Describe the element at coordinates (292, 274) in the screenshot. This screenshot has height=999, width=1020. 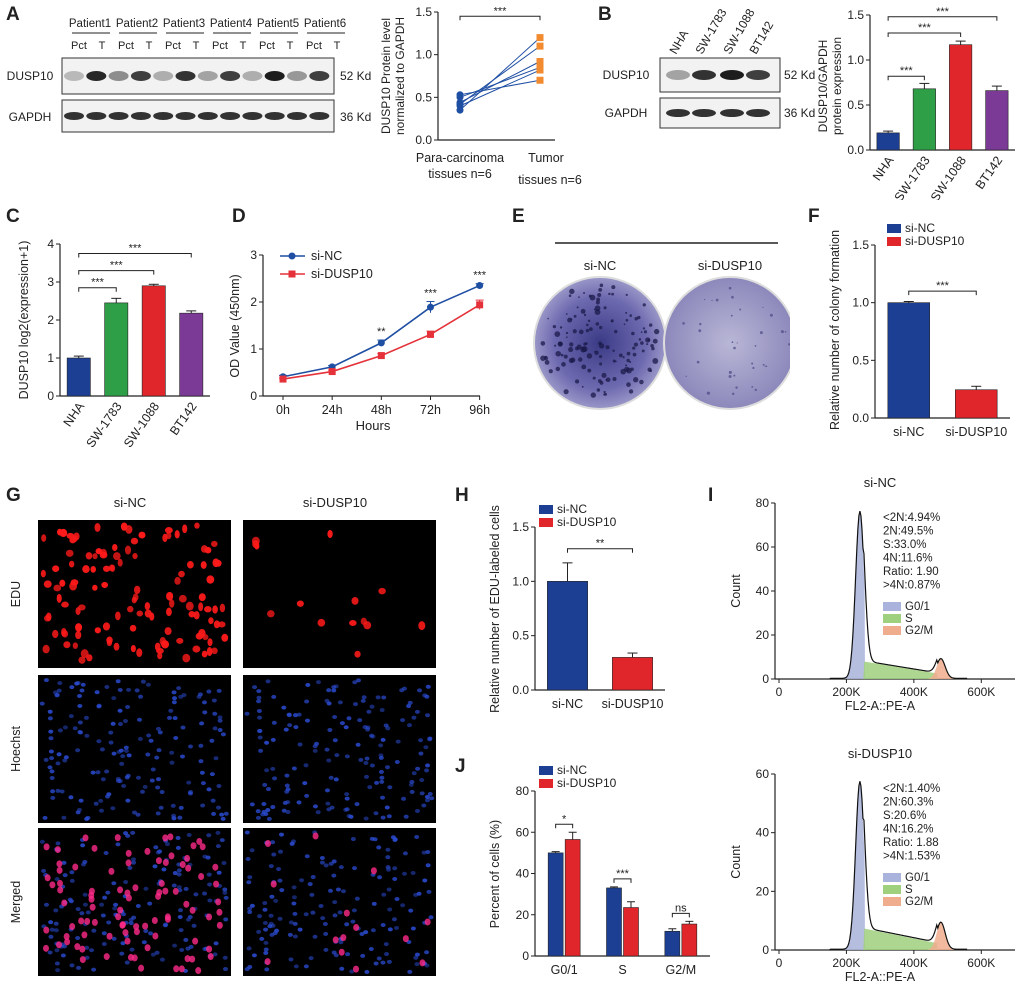
I see `chart-d-legend-marker` at that location.